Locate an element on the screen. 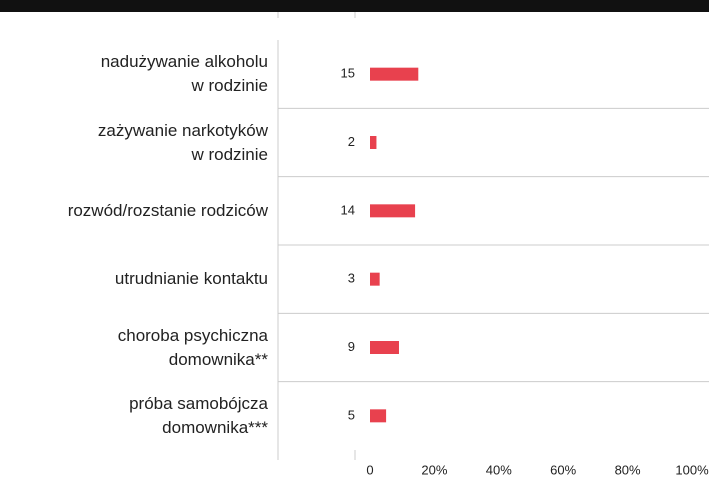 Image resolution: width=709 pixels, height=479 pixels. x-tick-label: 40% is located at coordinates (499, 469).